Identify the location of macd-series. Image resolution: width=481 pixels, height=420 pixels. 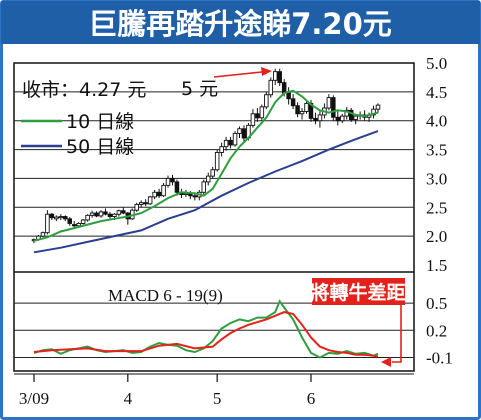
(206, 329).